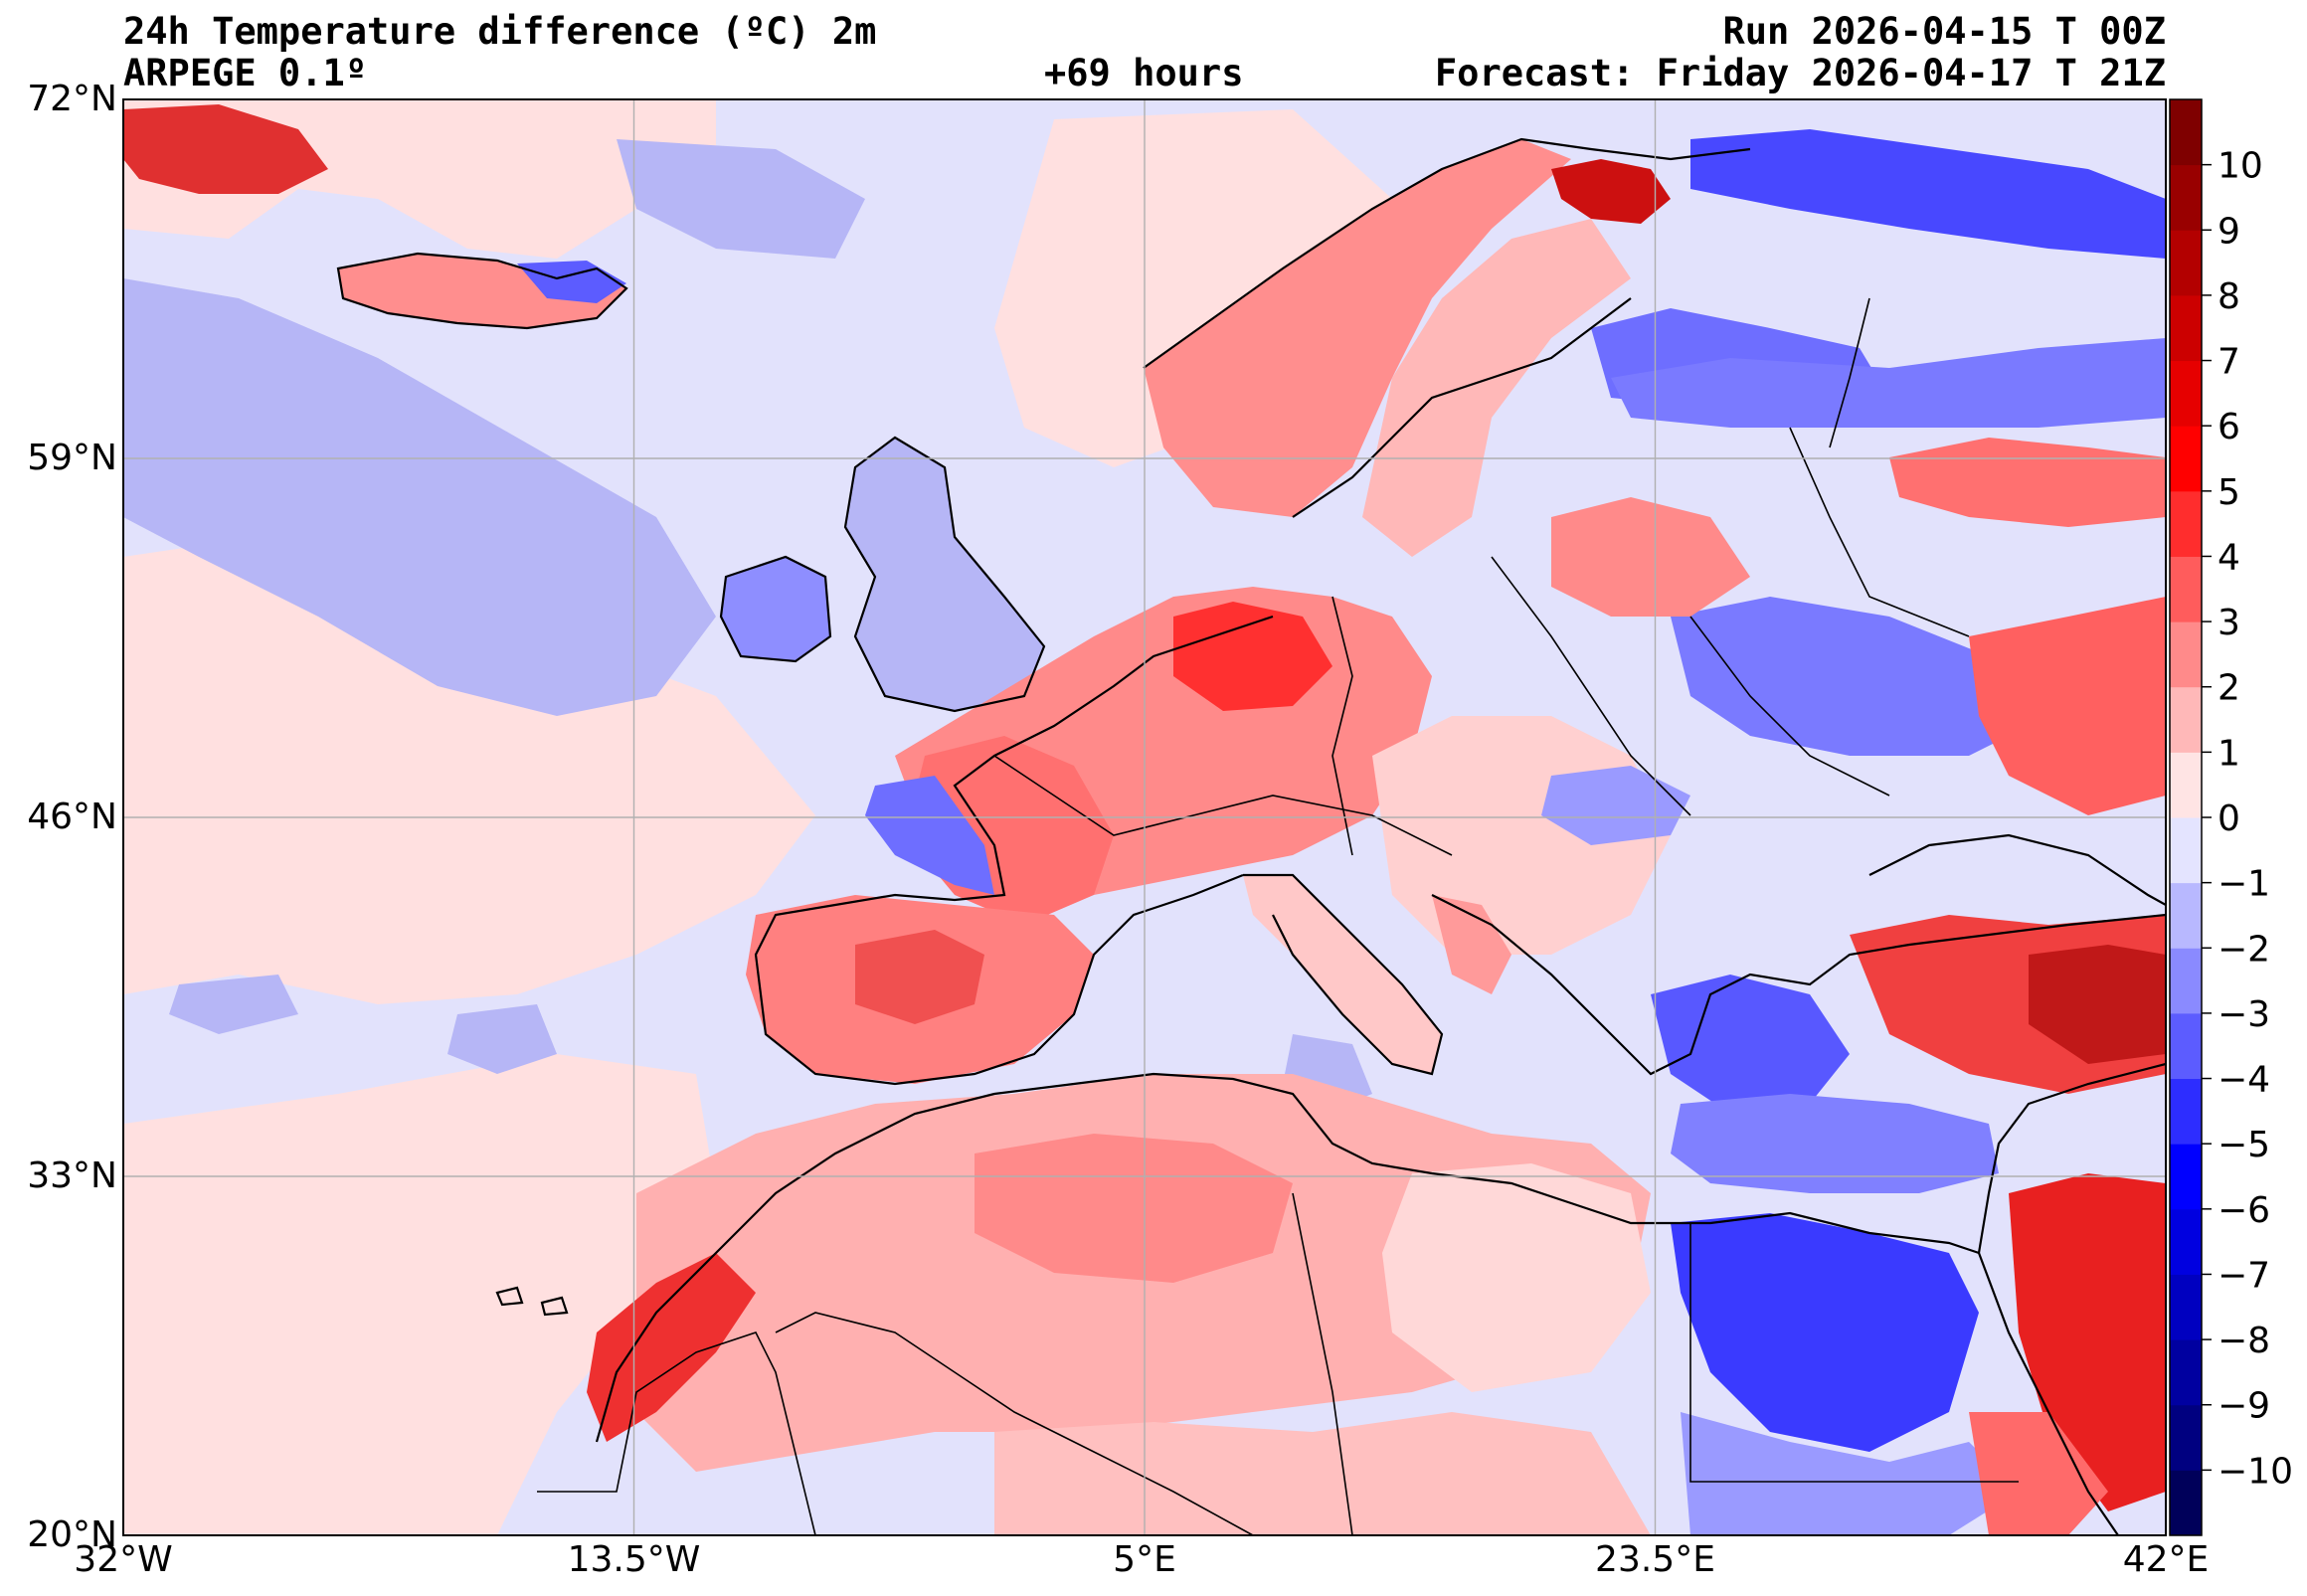  Describe the element at coordinates (2244, 1210) in the screenshot. I see `colorbar-tick-label: −6` at that location.